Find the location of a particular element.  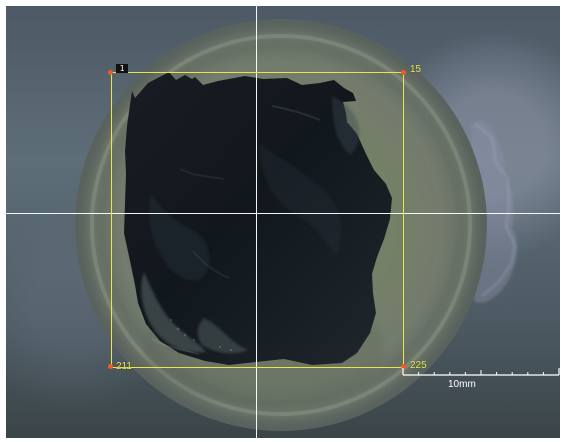

roi-id-badge: 1 is located at coordinates (122, 68).